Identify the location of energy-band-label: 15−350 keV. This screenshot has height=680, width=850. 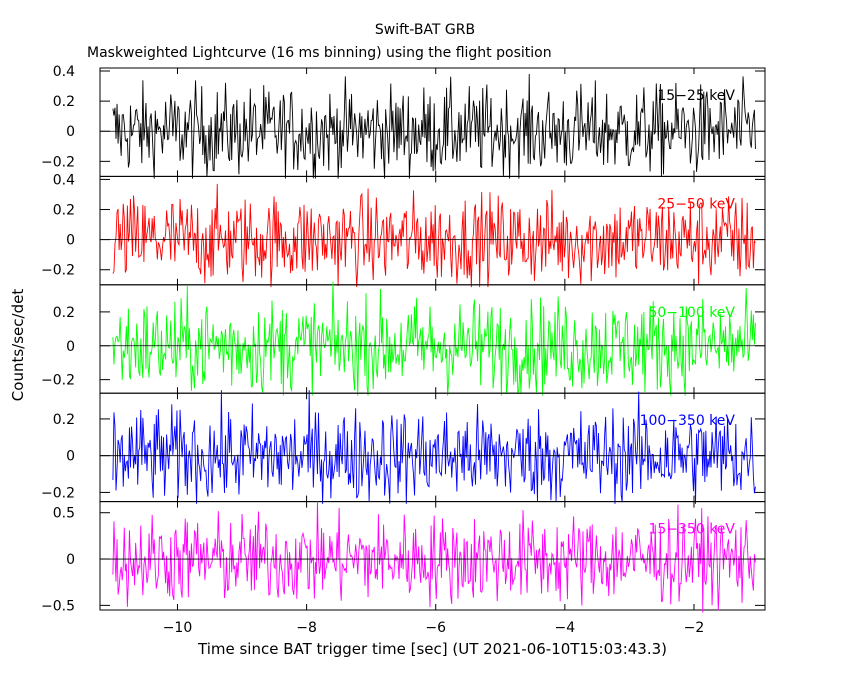
(691, 530).